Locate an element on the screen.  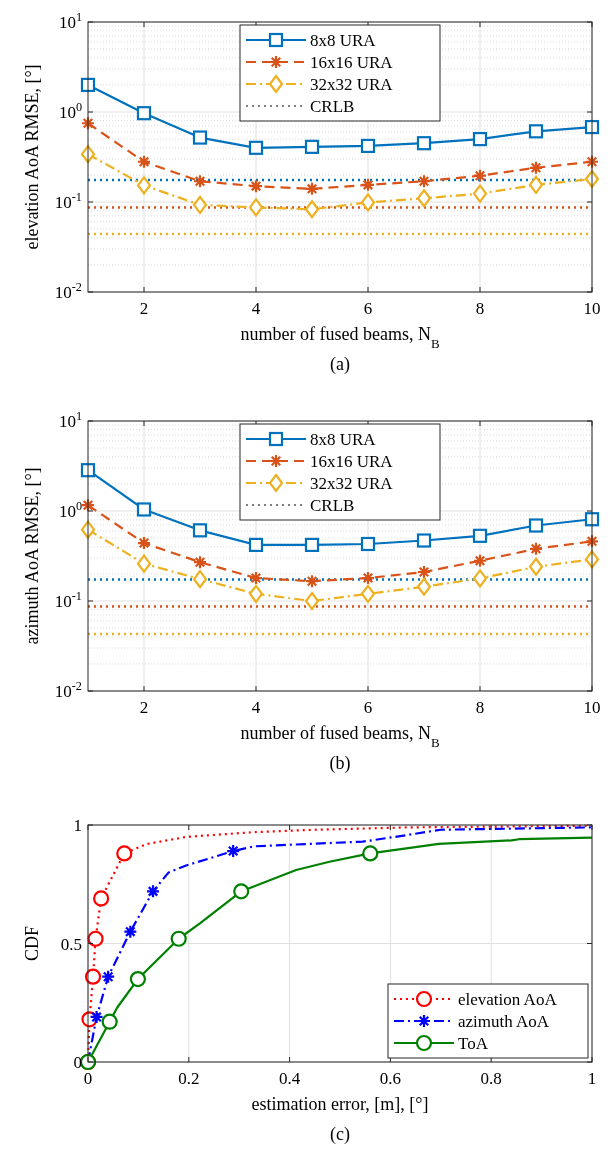
y-axis-title: elevation AoA RMSE, [°] is located at coordinates (32, 157).